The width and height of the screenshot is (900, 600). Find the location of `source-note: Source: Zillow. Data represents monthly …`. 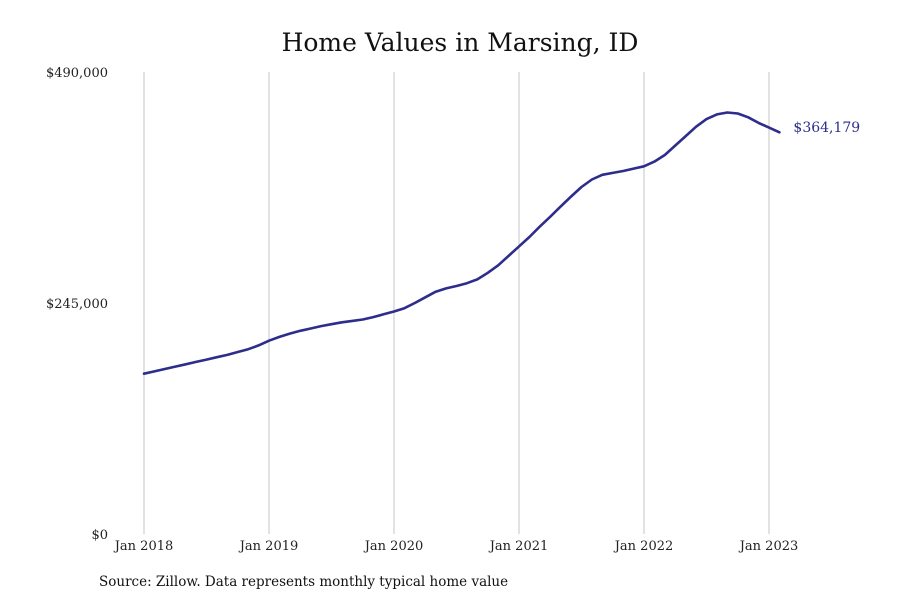

source-note: Source: Zillow. Data represents monthly … is located at coordinates (303, 582).